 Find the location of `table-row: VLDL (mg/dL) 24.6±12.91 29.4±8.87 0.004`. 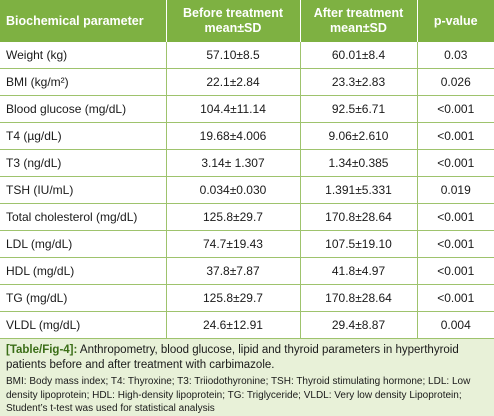

table-row: VLDL (mg/dL) 24.6±12.91 29.4±8.87 0.004 is located at coordinates (247, 325).